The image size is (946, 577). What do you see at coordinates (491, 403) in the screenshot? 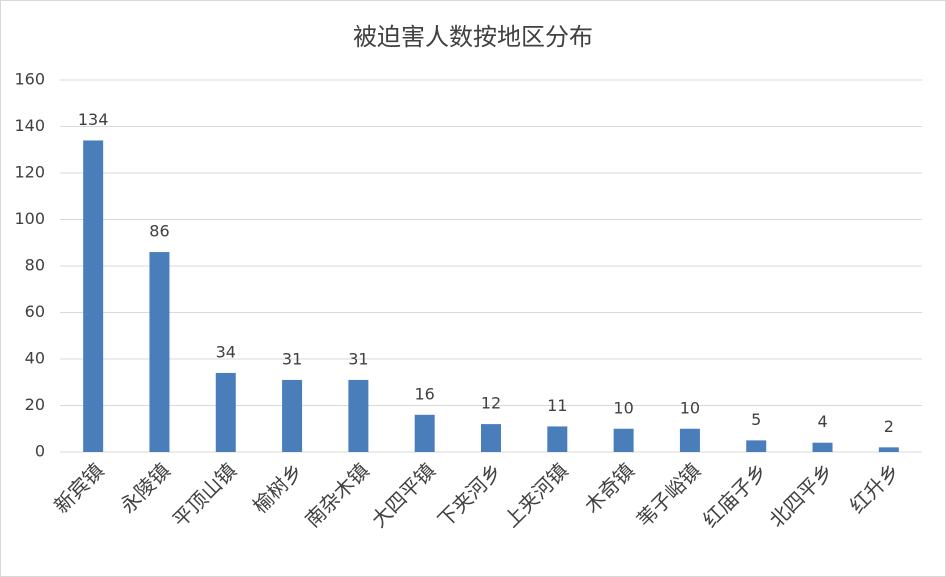
I see `data-label: 12` at bounding box center [491, 403].